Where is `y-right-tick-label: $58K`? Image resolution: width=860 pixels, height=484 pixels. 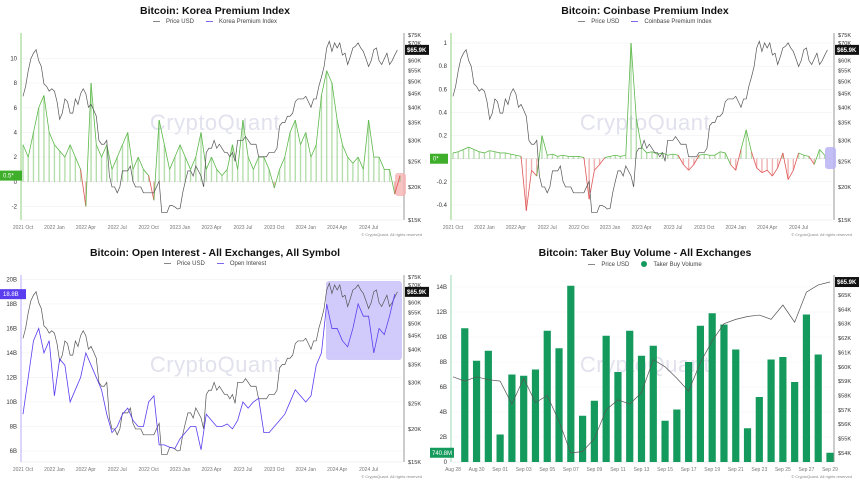 y-right-tick-label: $58K is located at coordinates (844, 396).